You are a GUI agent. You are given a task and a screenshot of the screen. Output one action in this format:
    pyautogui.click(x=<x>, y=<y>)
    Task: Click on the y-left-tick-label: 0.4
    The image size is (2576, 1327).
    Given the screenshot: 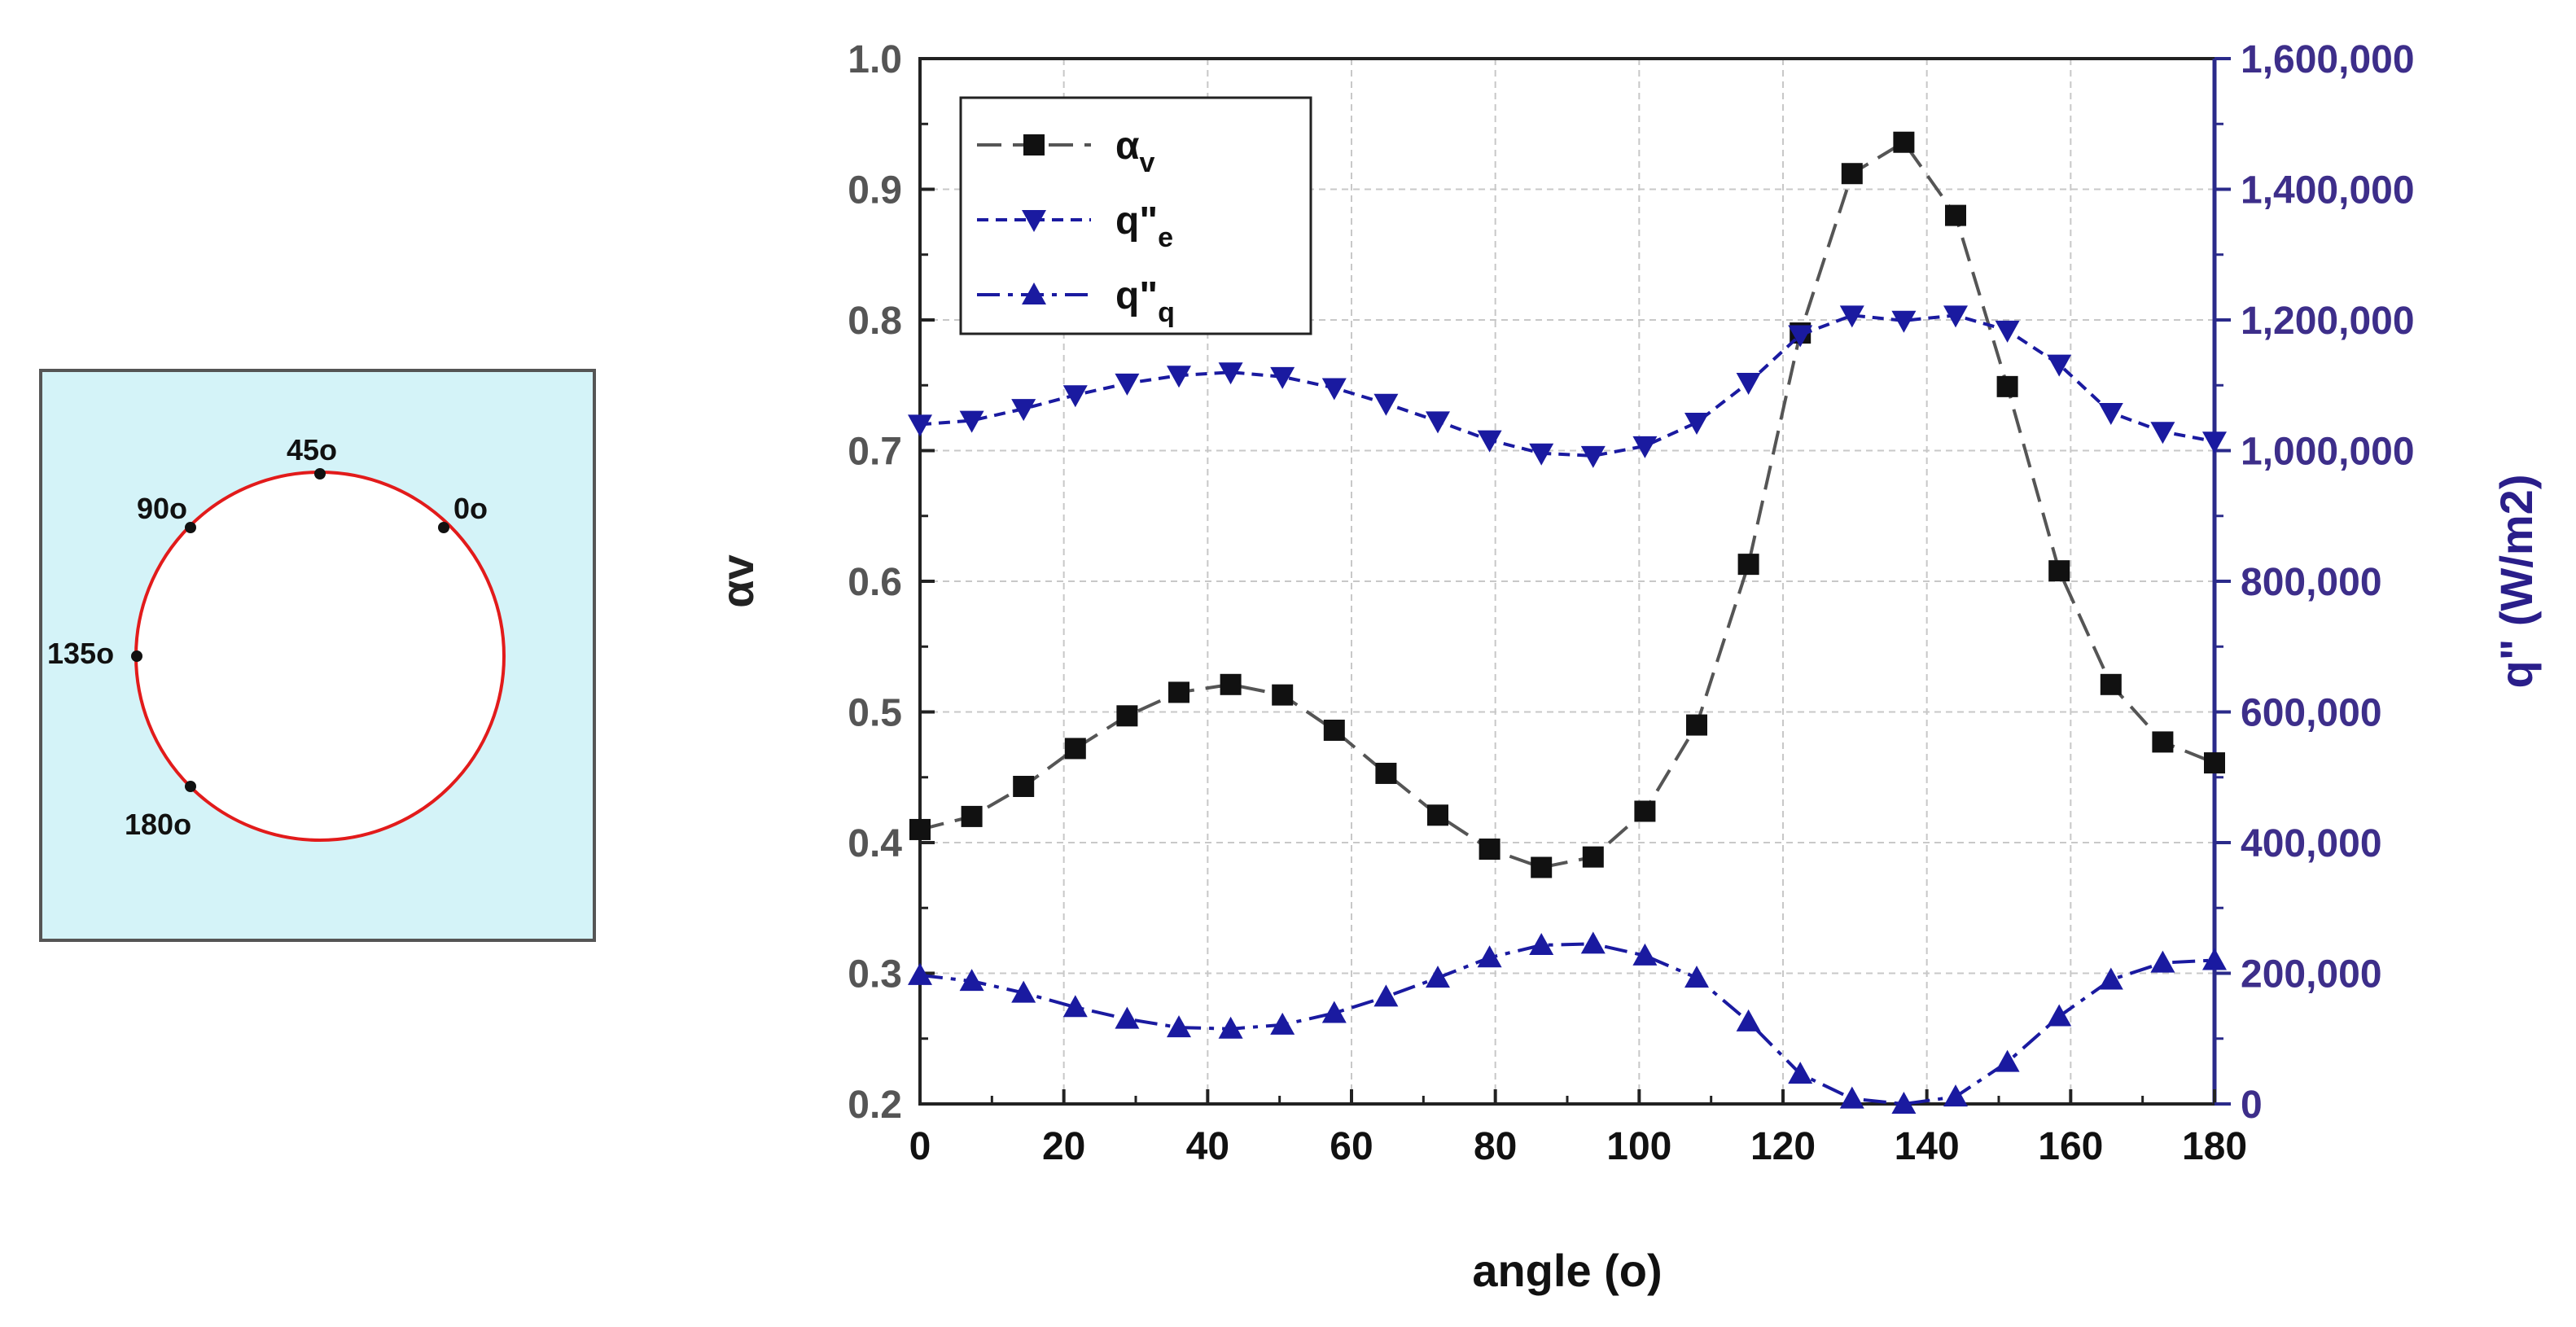 What is the action you would take?
    pyautogui.click(x=875, y=843)
    